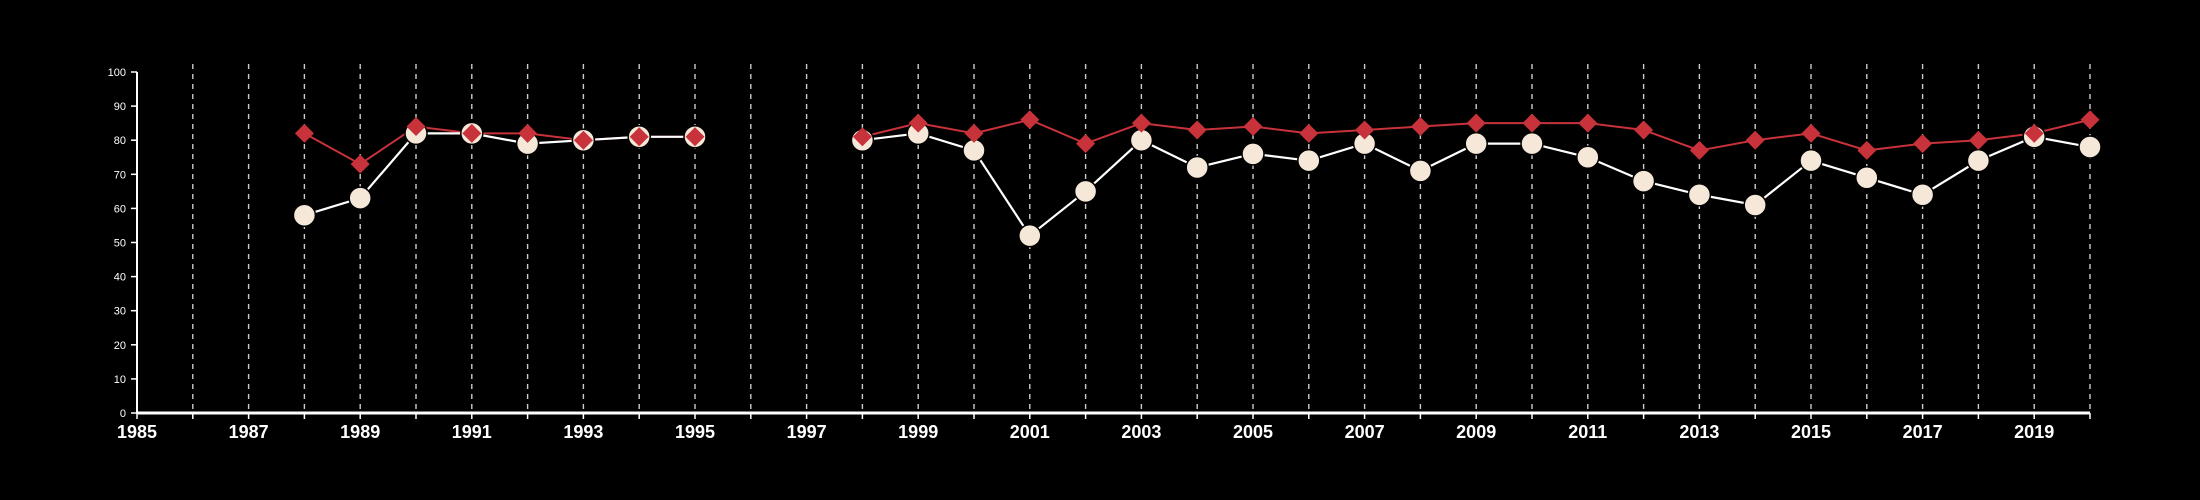 The height and width of the screenshot is (500, 2200). I want to click on x-tick-label: 2017, so click(1923, 432).